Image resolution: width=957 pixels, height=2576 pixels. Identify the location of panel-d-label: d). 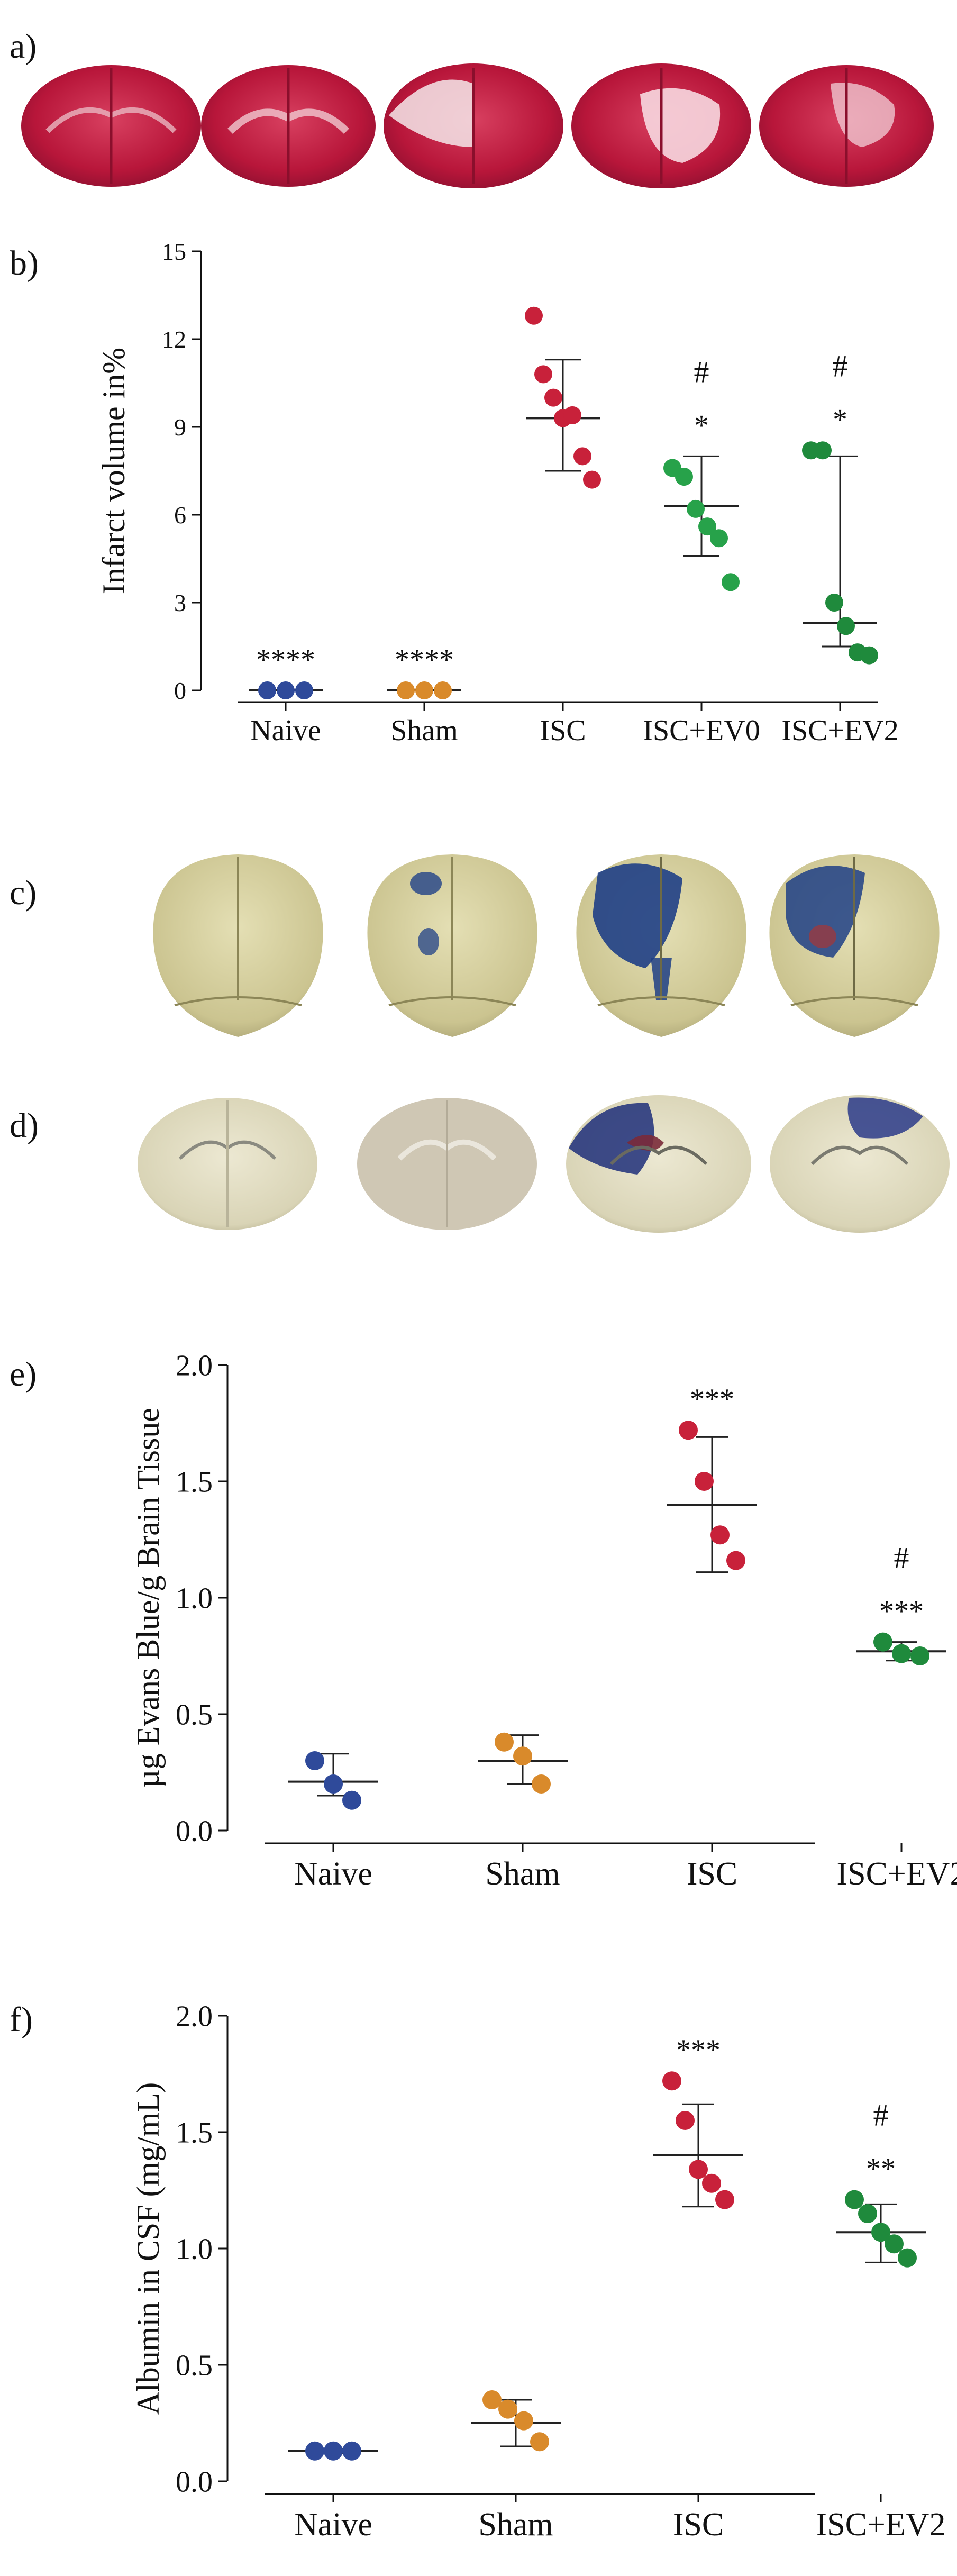
(24, 1125).